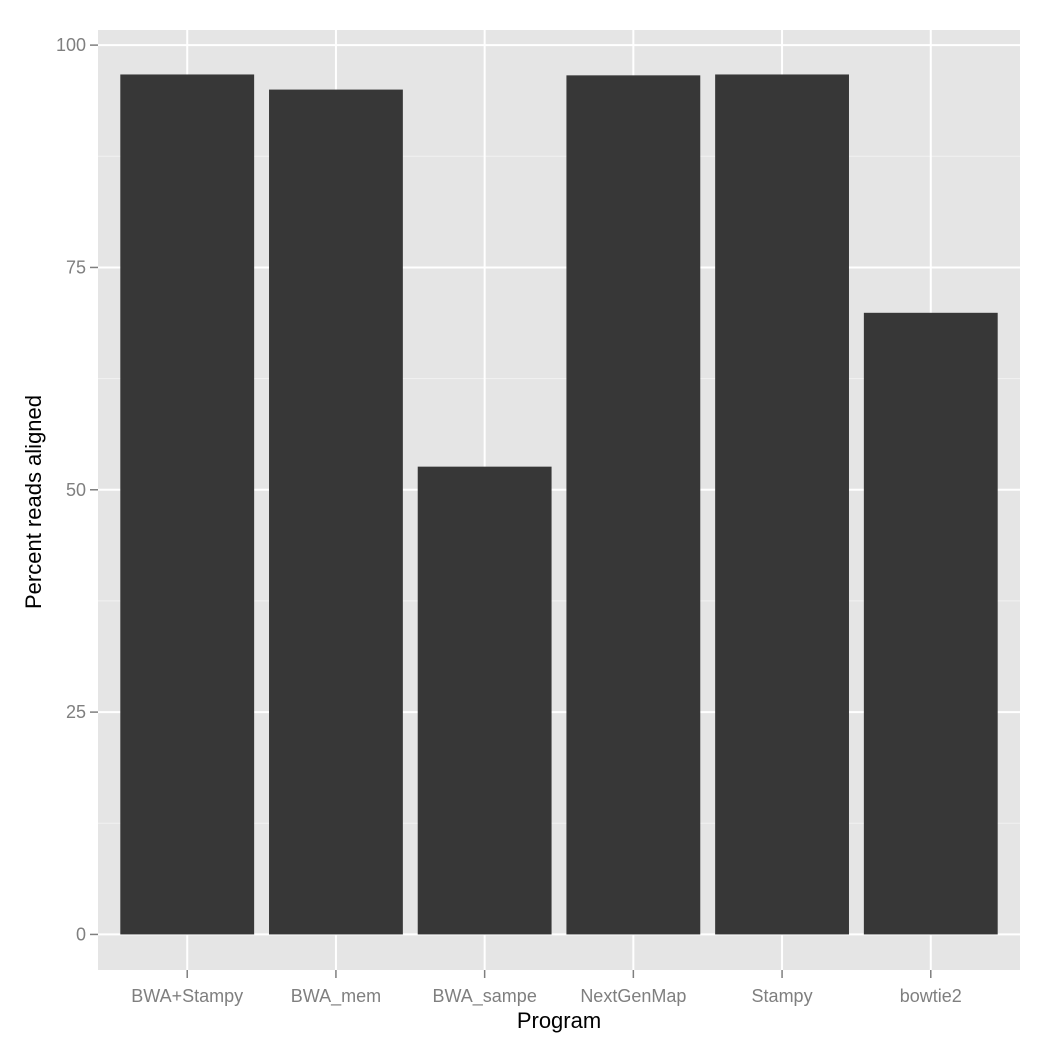  Describe the element at coordinates (931, 996) in the screenshot. I see `x-tick-label: bowtie2` at that location.